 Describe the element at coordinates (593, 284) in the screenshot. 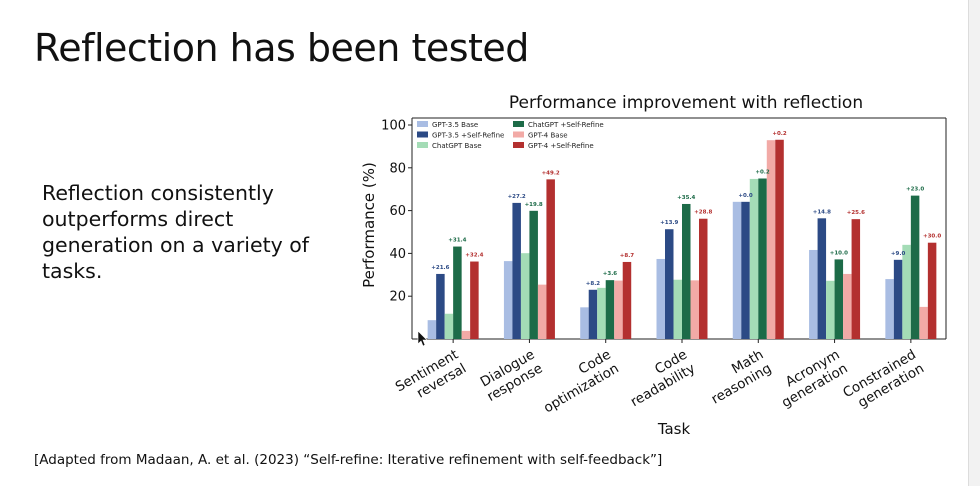

I see `data-label: +8.2` at that location.